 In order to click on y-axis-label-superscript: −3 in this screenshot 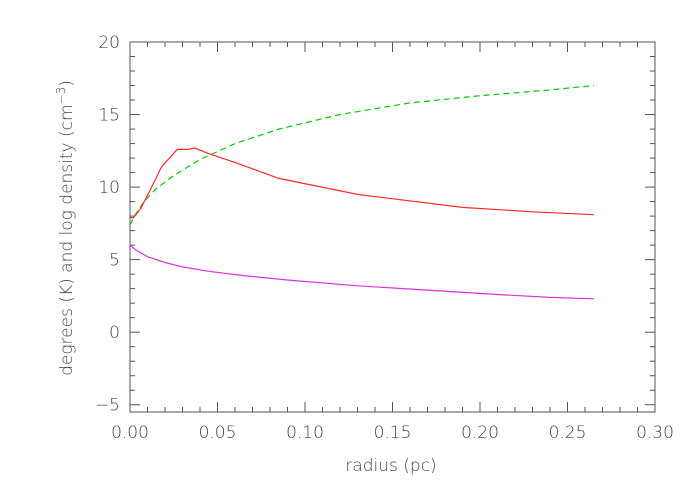, I will do `click(61, 96)`.